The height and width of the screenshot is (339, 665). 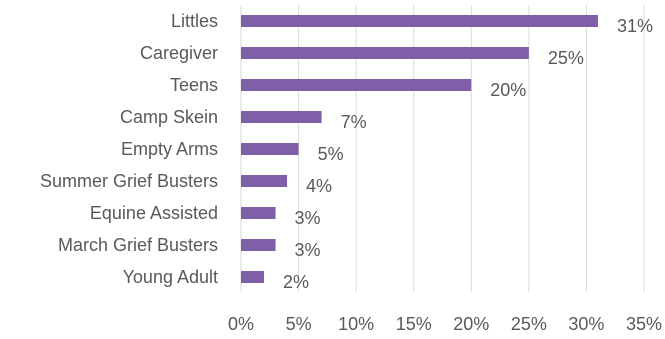 What do you see at coordinates (129, 181) in the screenshot?
I see `category-label: Summer Grief Busters` at bounding box center [129, 181].